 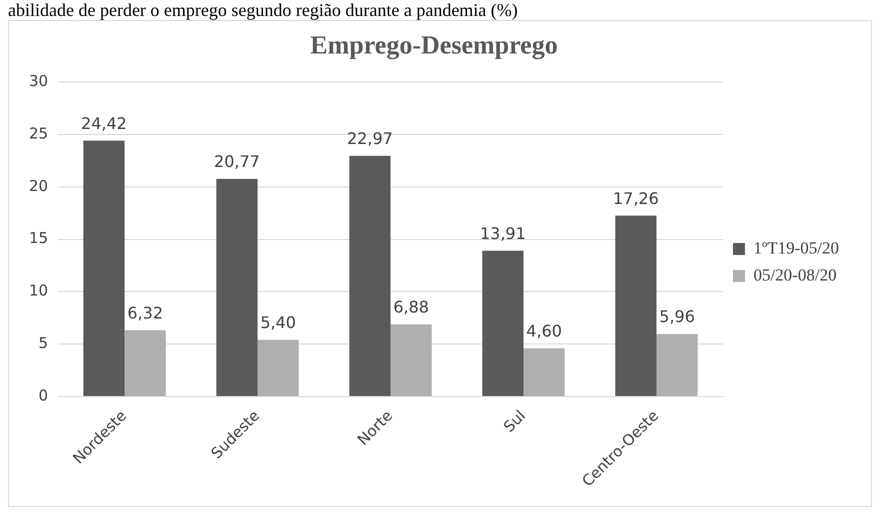 I want to click on data-label: 22,97, so click(x=370, y=138).